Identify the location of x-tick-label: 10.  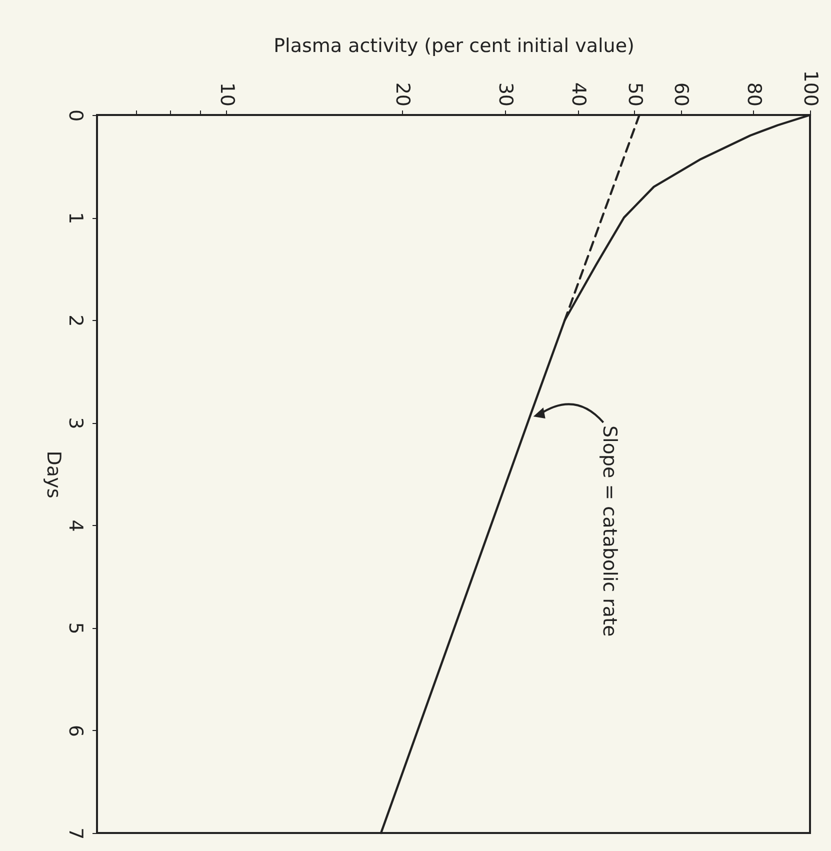
(227, 94).